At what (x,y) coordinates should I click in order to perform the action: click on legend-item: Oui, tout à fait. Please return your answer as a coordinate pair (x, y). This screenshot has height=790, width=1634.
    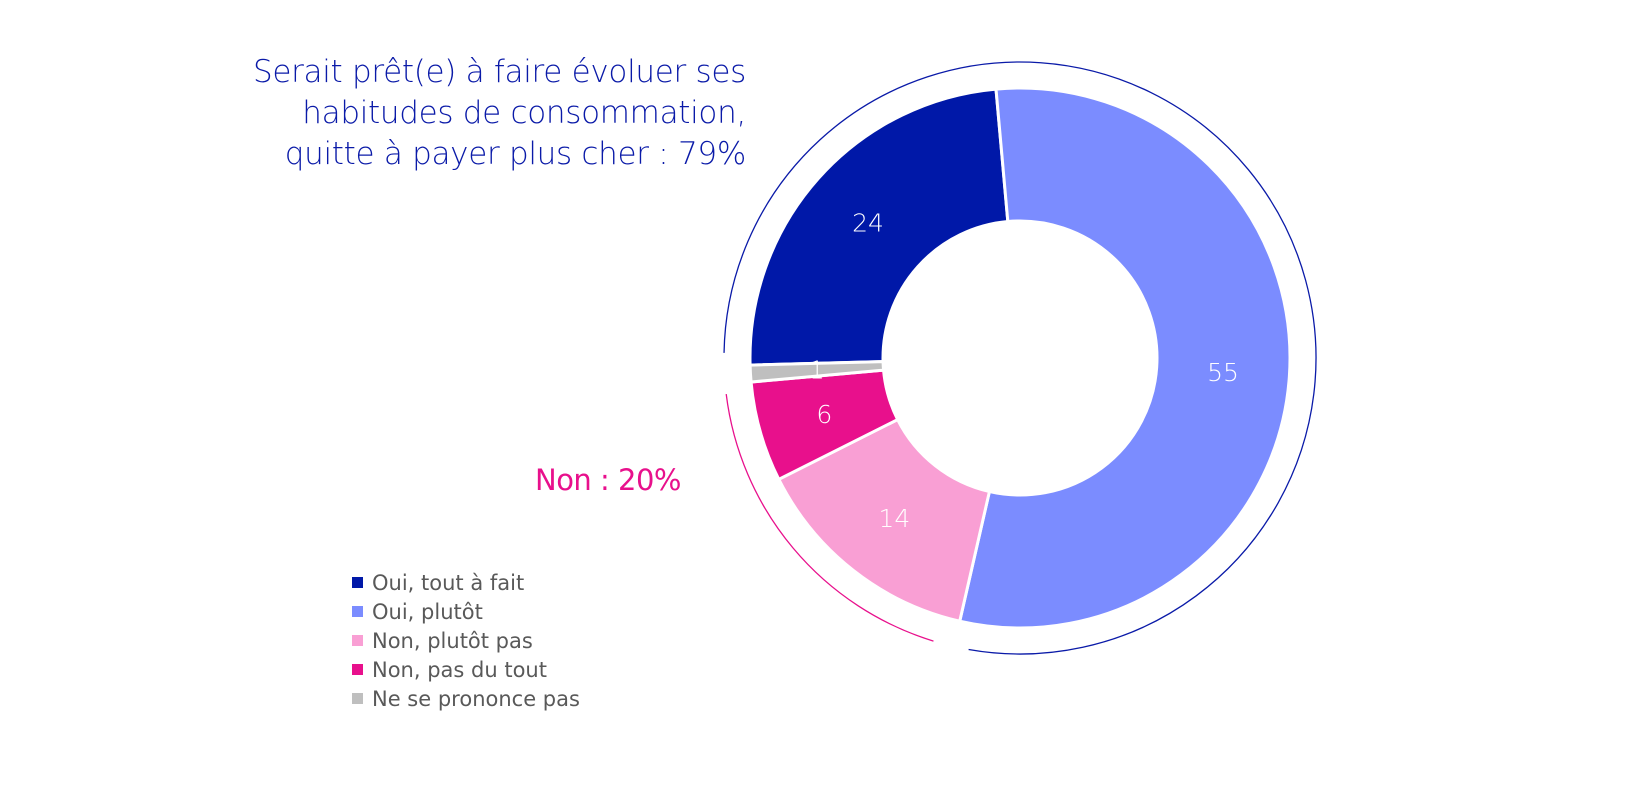
    Looking at the image, I should click on (466, 582).